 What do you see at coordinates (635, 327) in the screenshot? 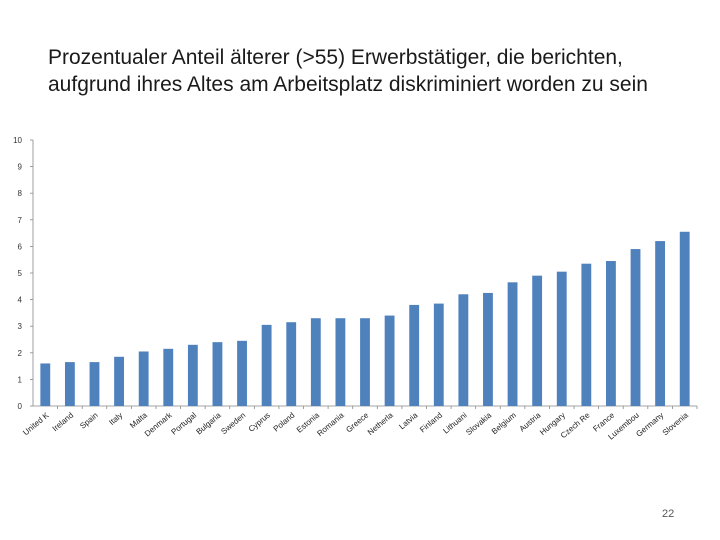
I see `bar-luxembou` at bounding box center [635, 327].